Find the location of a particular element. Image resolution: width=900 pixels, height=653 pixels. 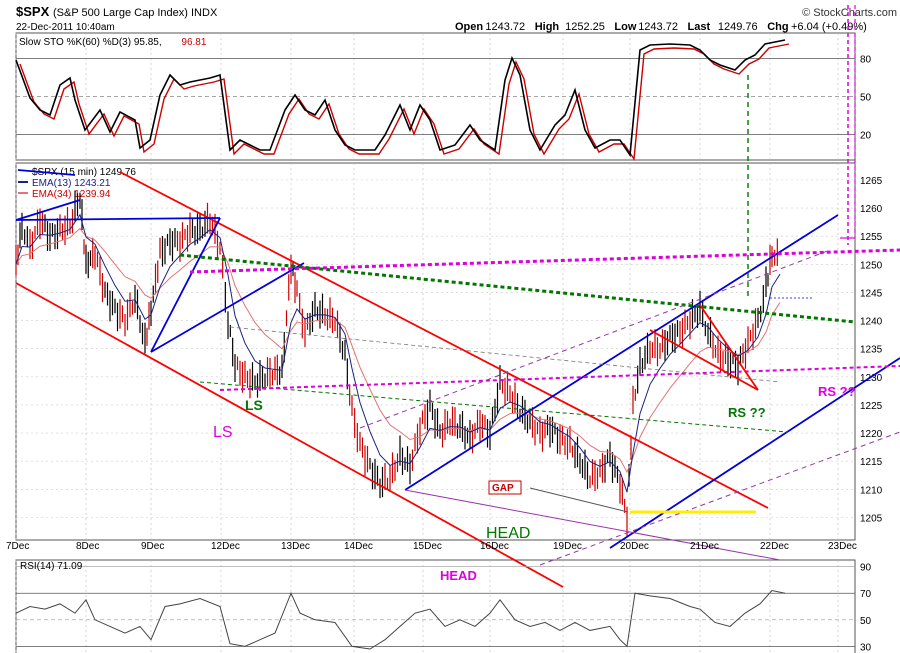

purple-support is located at coordinates (592, 525).